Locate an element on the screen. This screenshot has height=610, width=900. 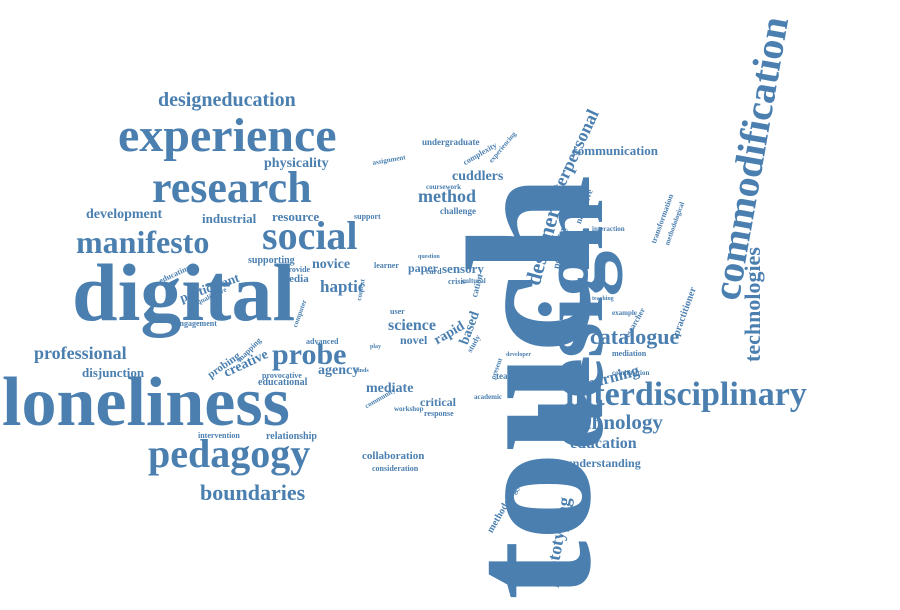
word-boundaries: boundaries is located at coordinates (253, 492).